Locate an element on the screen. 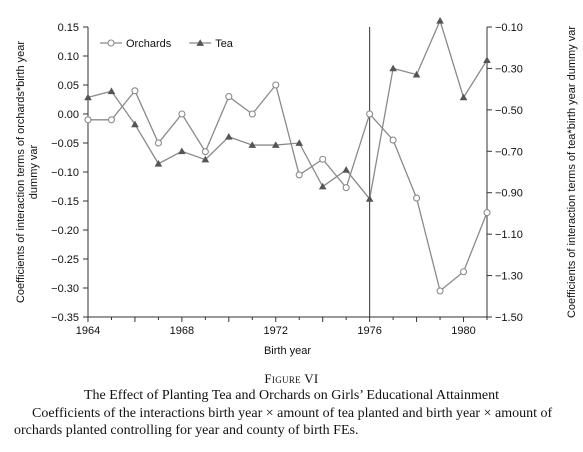 The width and height of the screenshot is (583, 452). y-right-tick-label: −0.70 is located at coordinates (509, 152).